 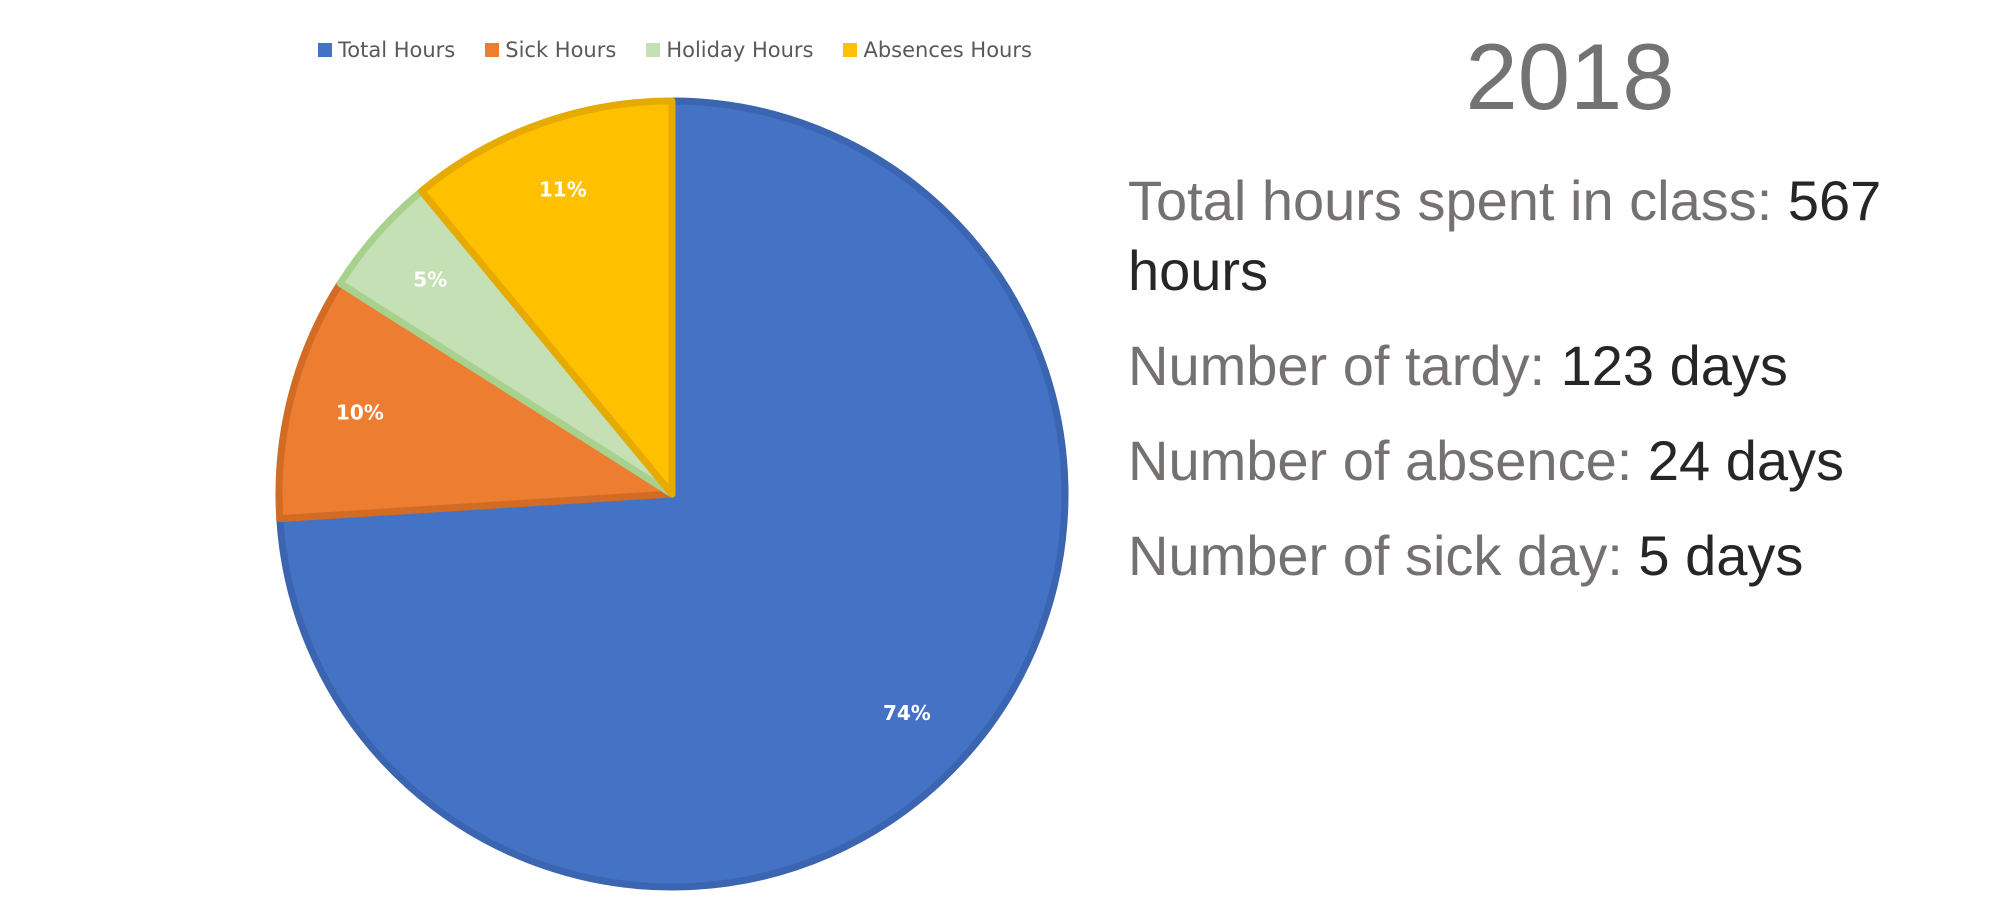 What do you see at coordinates (1383, 555) in the screenshot?
I see `stat-label: Number of sick day:` at bounding box center [1383, 555].